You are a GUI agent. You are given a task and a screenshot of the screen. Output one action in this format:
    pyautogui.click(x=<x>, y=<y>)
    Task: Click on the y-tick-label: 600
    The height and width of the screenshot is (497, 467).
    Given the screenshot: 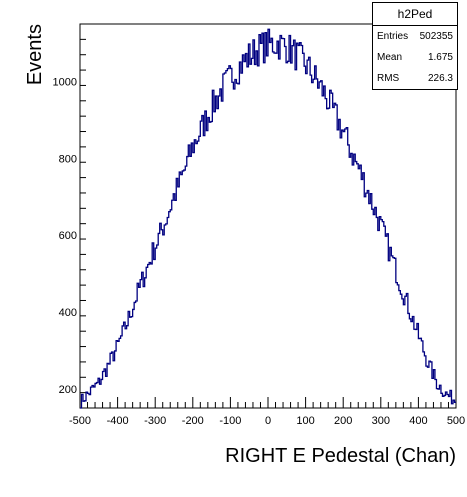 What is the action you would take?
    pyautogui.click(x=68, y=236)
    